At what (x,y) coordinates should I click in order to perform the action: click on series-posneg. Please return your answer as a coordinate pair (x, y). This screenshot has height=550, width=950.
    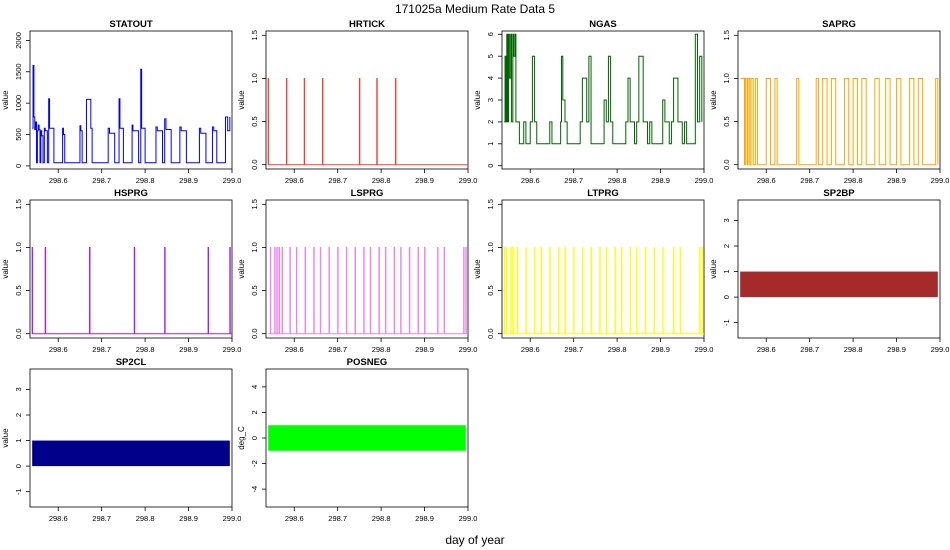
    Looking at the image, I should click on (367, 438).